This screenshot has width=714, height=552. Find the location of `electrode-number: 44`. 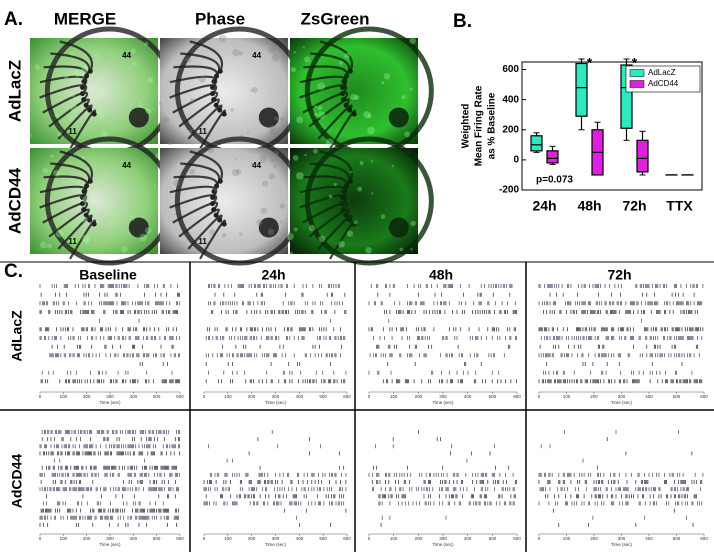

electrode-number: 44 is located at coordinates (126, 55).